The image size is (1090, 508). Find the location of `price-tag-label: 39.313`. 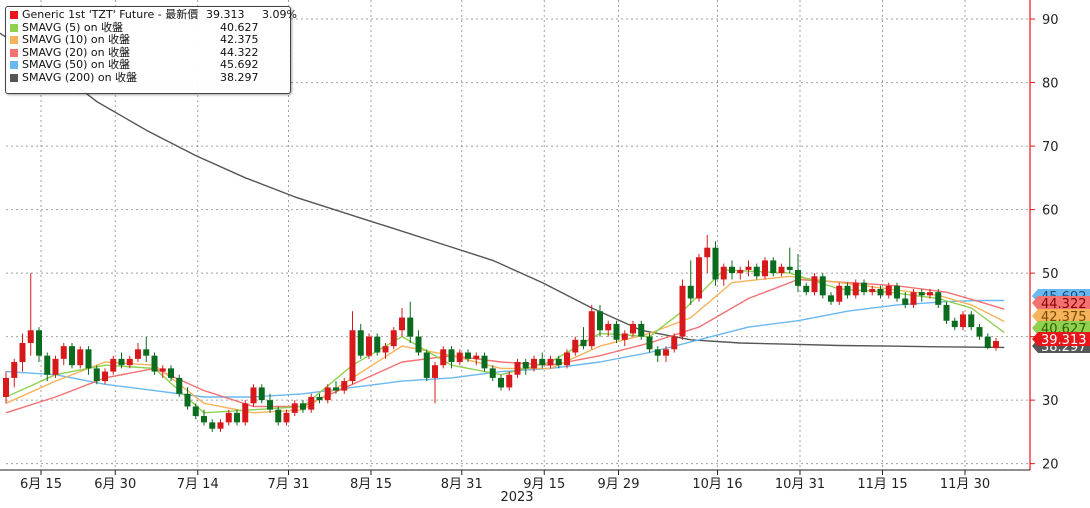

price-tag-label: 39.313 is located at coordinates (1064, 340).